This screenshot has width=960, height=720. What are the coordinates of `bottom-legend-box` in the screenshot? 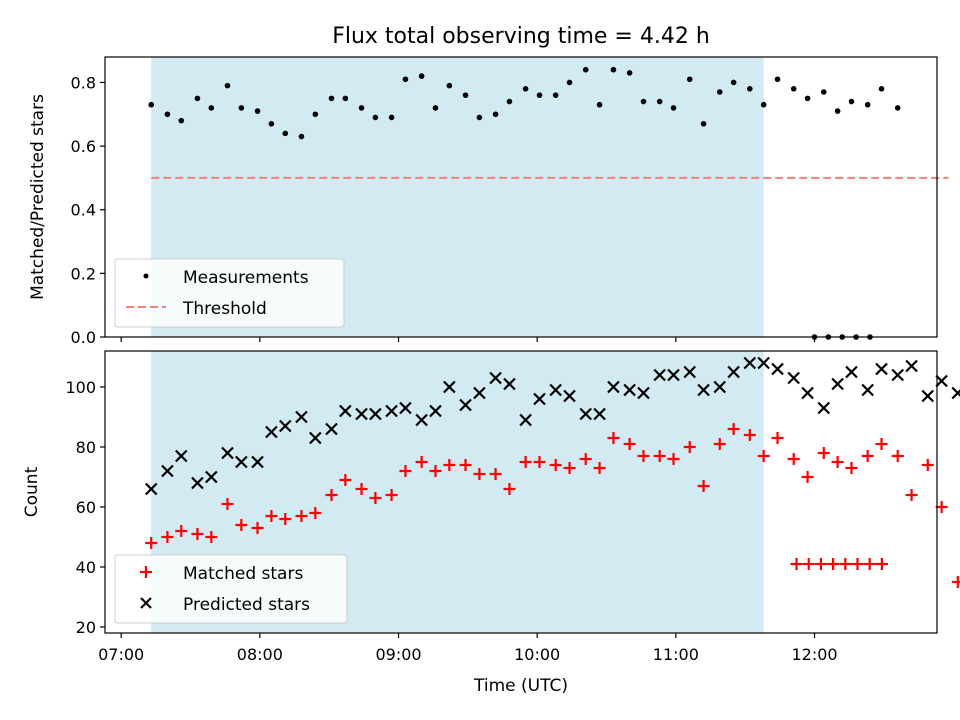 It's located at (231, 589).